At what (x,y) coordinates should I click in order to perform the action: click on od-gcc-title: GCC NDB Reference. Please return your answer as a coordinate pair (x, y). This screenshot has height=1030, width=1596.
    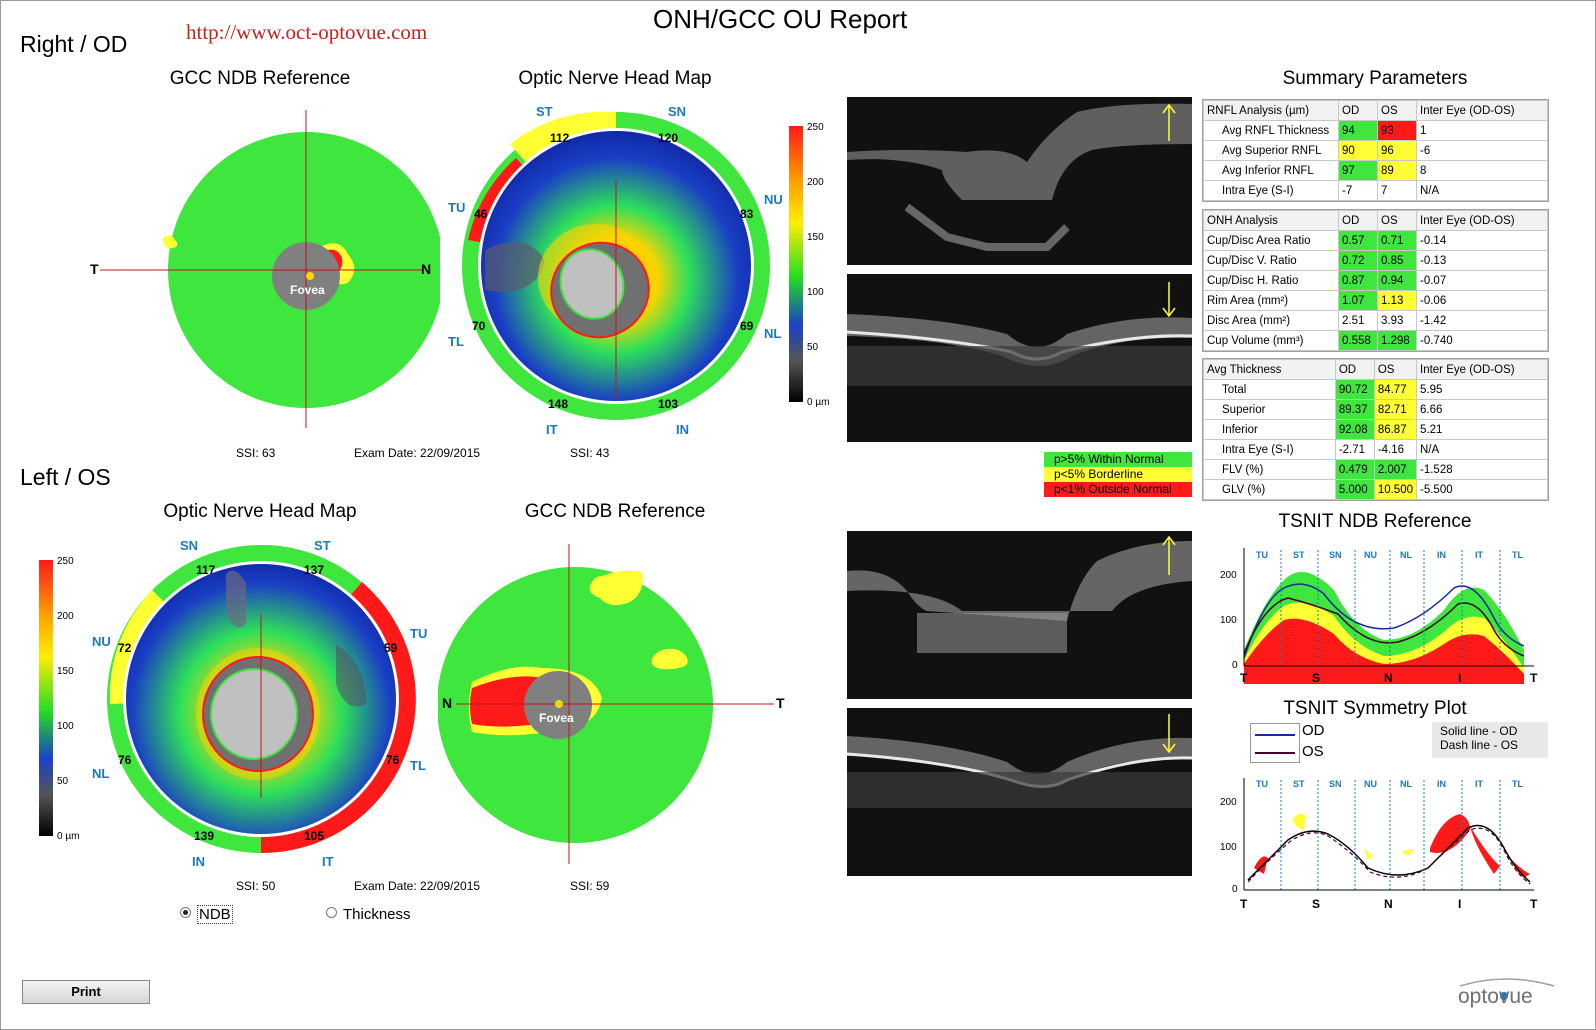
    Looking at the image, I should click on (260, 78).